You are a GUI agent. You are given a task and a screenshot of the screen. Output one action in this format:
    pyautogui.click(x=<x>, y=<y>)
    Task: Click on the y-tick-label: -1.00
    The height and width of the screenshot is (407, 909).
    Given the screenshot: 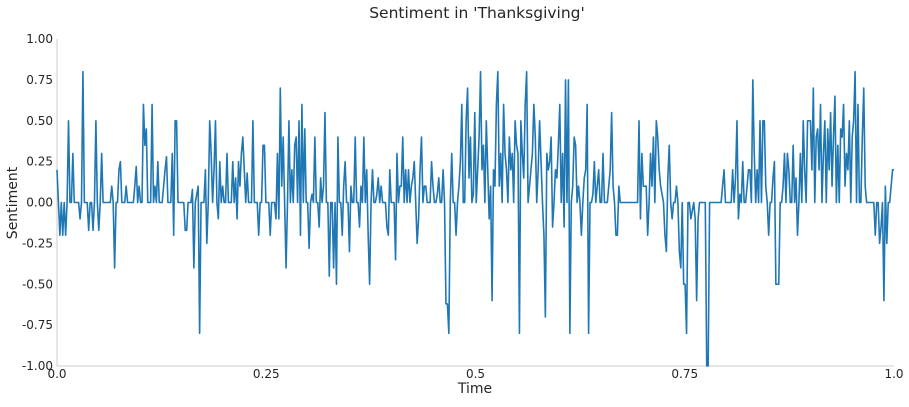 What is the action you would take?
    pyautogui.click(x=37, y=366)
    